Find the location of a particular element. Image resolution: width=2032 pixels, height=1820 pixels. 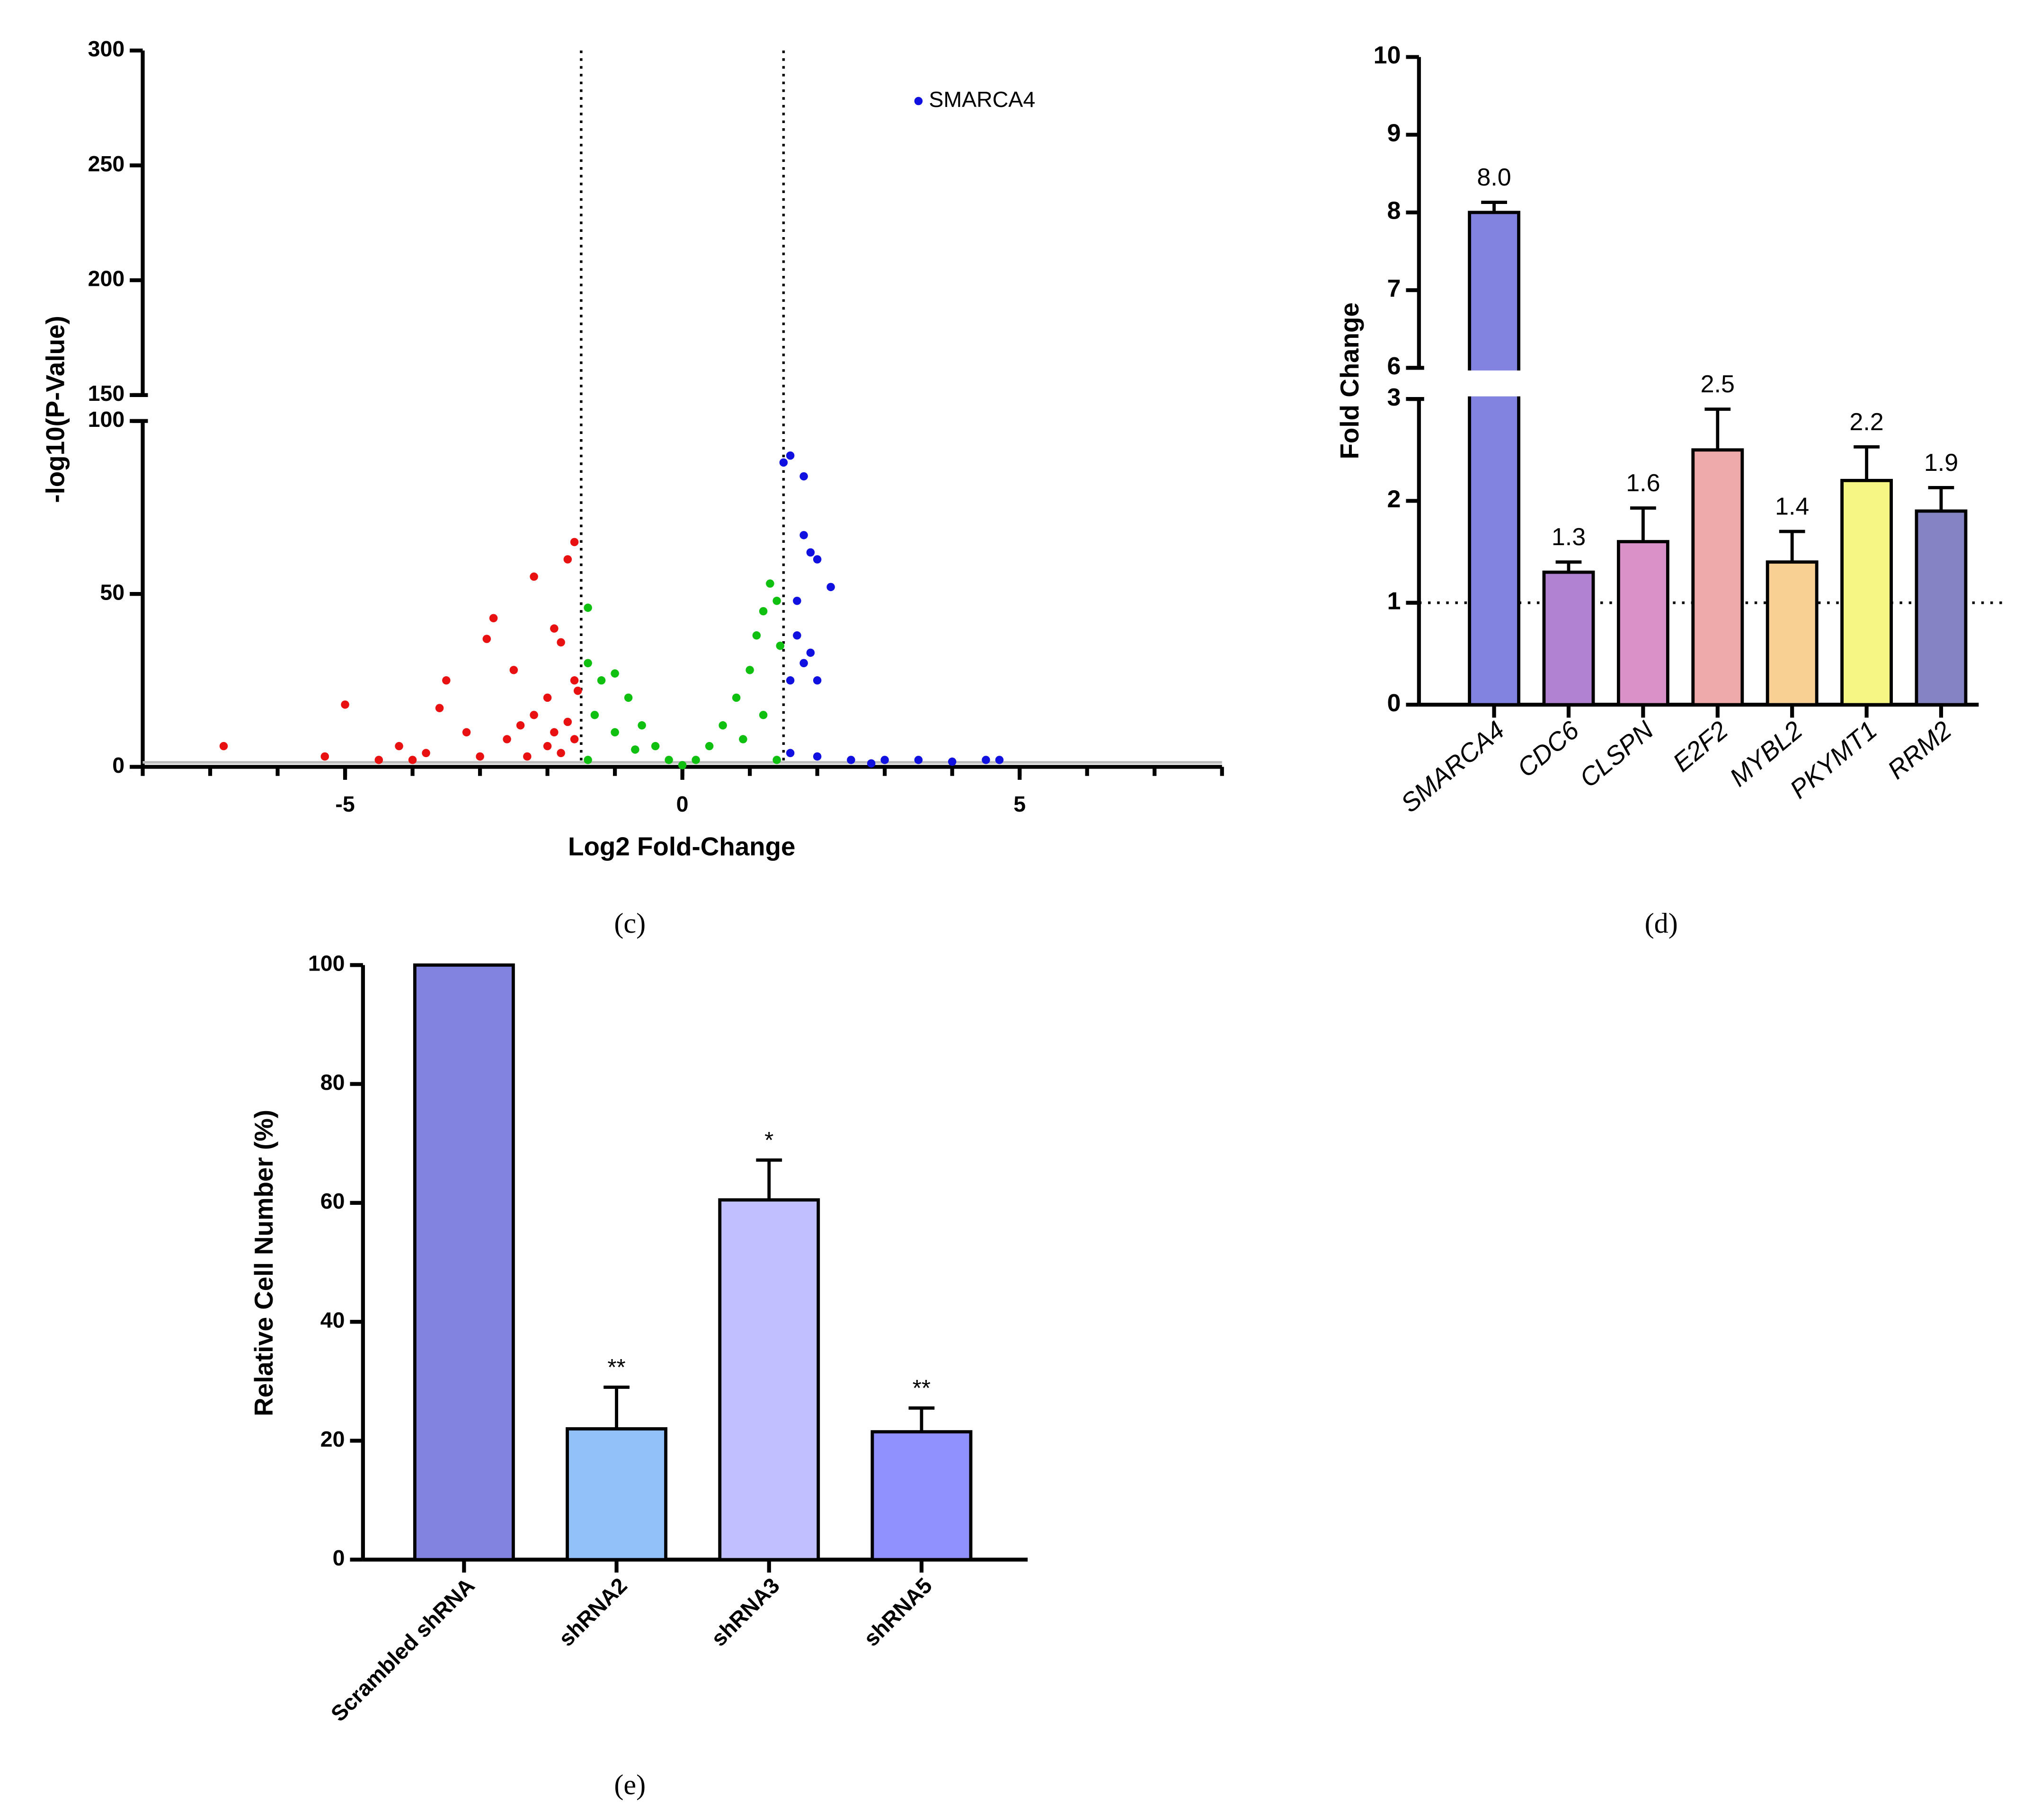

panel-label: (d) is located at coordinates (1661, 923).